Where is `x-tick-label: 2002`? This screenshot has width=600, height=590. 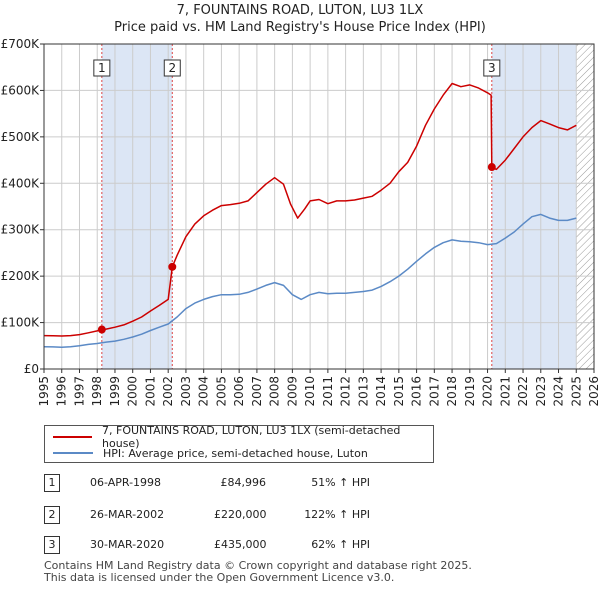 x-tick-label: 2002 is located at coordinates (168, 391).